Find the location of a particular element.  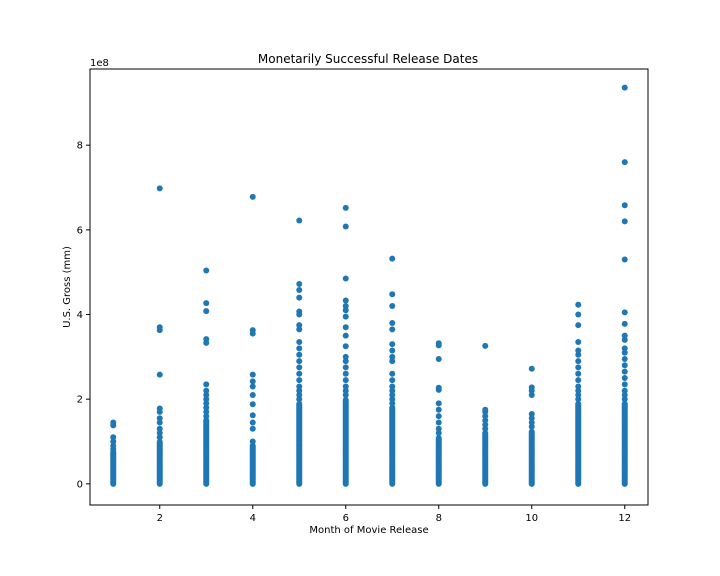

y-tick-label: 0 is located at coordinates (80, 484).